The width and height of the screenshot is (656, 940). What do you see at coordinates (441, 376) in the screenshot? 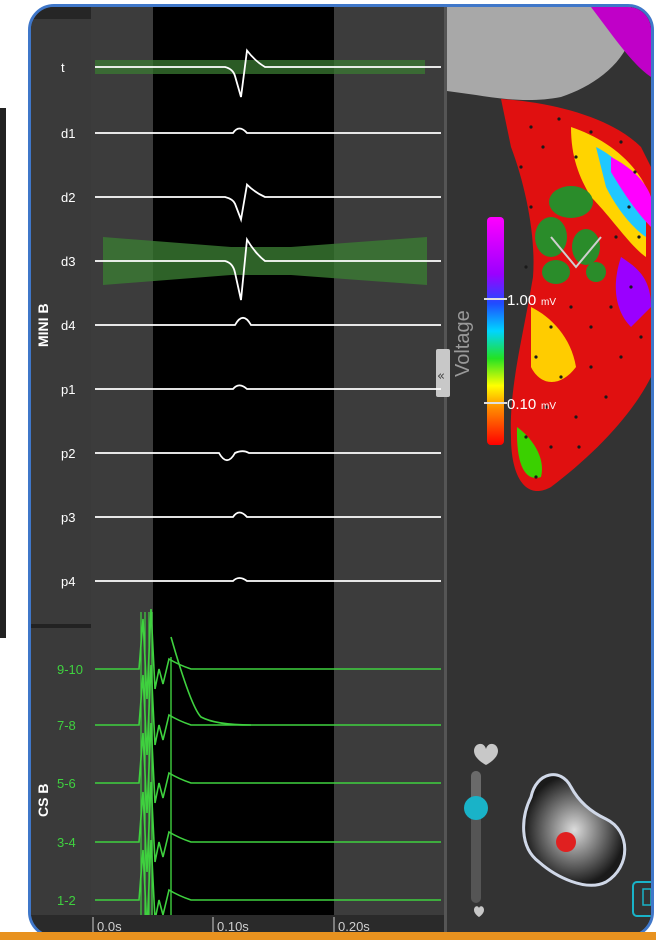
I see `double-chevron-left-icon: «` at bounding box center [441, 376].